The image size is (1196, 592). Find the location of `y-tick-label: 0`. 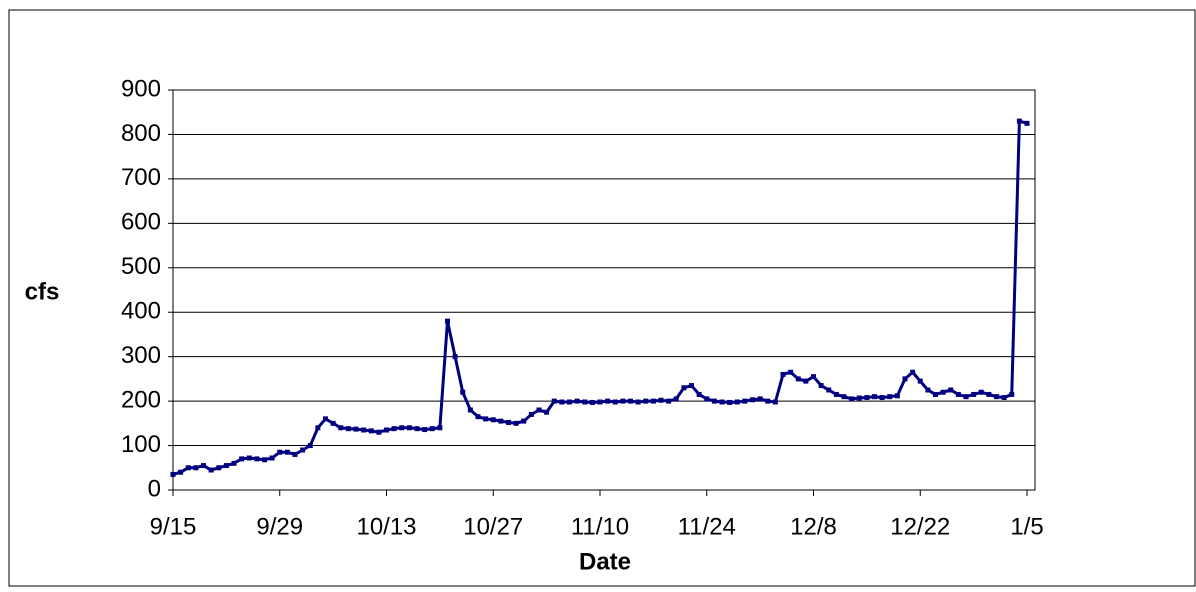

y-tick-label: 0 is located at coordinates (154, 488).